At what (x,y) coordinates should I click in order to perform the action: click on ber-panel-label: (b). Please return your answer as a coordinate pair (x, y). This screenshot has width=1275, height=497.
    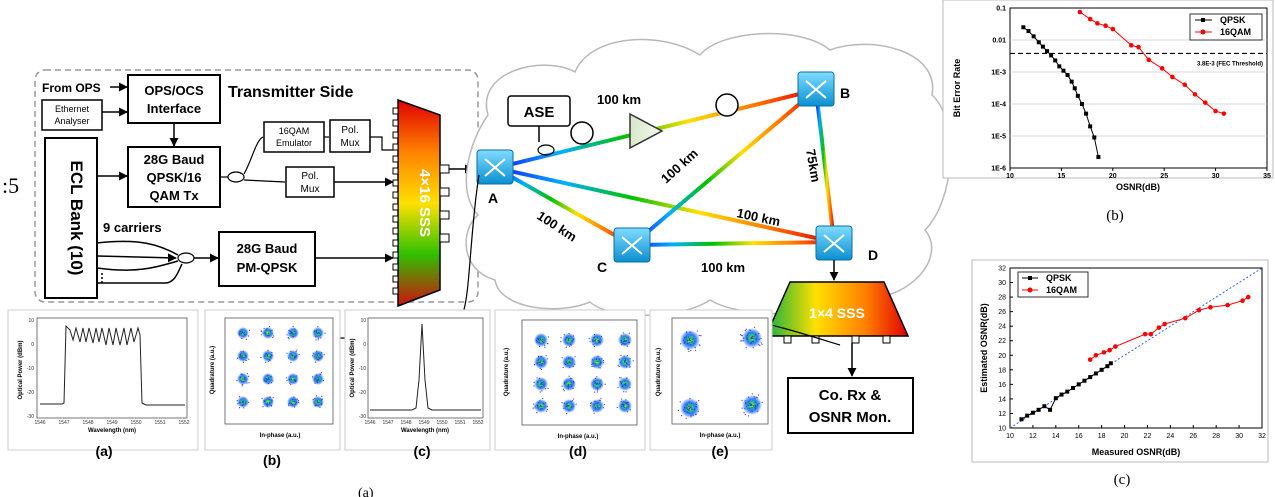
    Looking at the image, I should click on (1115, 216).